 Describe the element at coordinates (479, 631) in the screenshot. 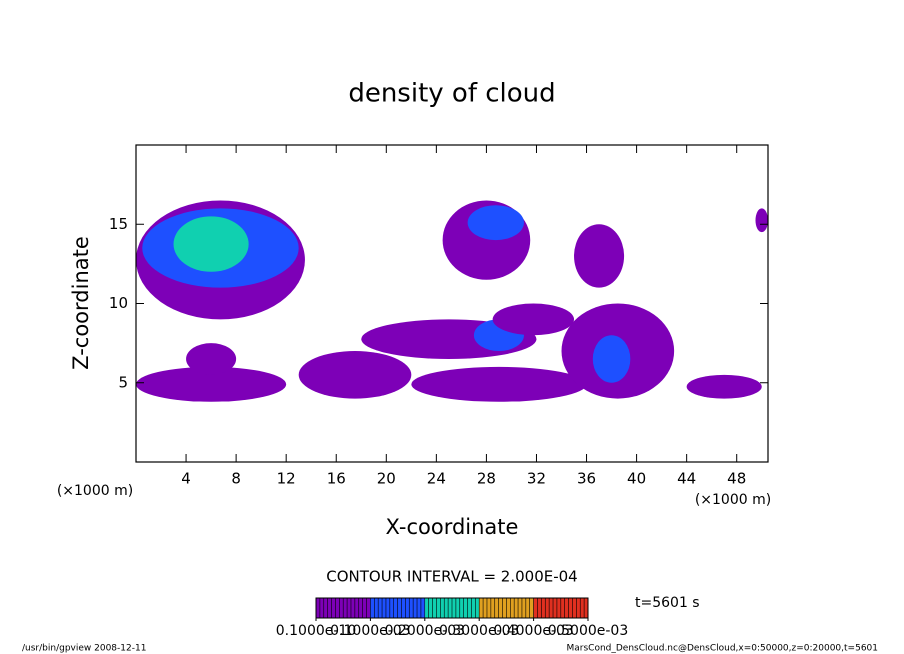

I see `colorbar-label: 0.3000e-03` at that location.